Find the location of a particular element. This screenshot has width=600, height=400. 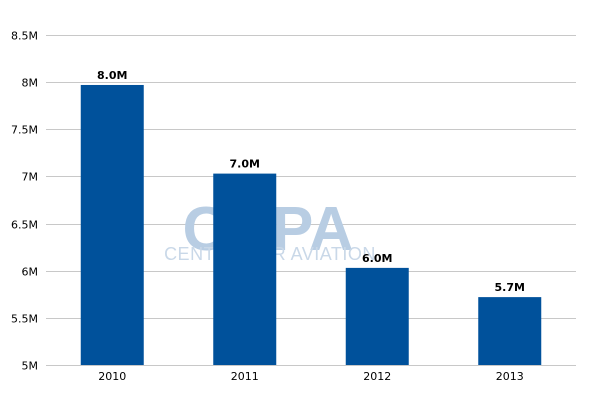

y-tick-label: 6.5M is located at coordinates (24, 225).